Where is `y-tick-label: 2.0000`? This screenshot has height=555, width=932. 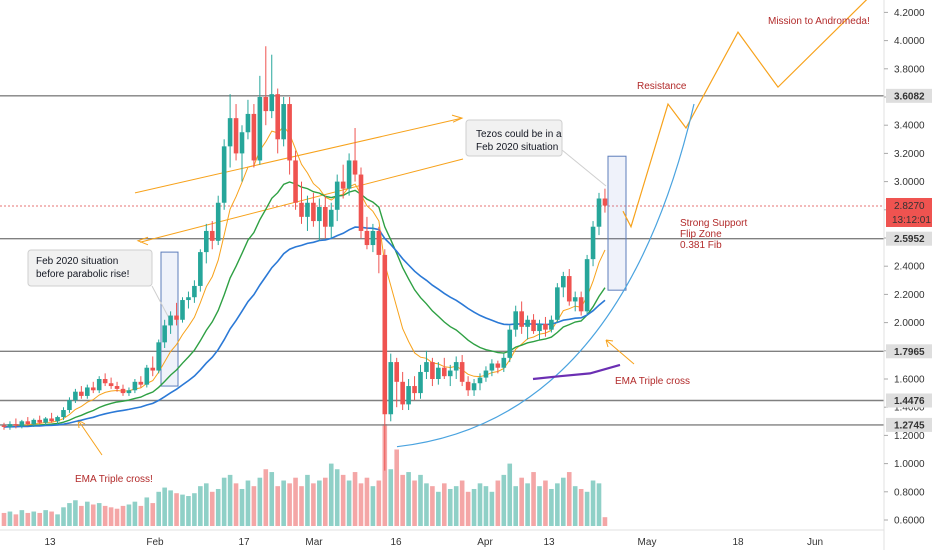
y-tick-label: 2.0000 is located at coordinates (909, 323).